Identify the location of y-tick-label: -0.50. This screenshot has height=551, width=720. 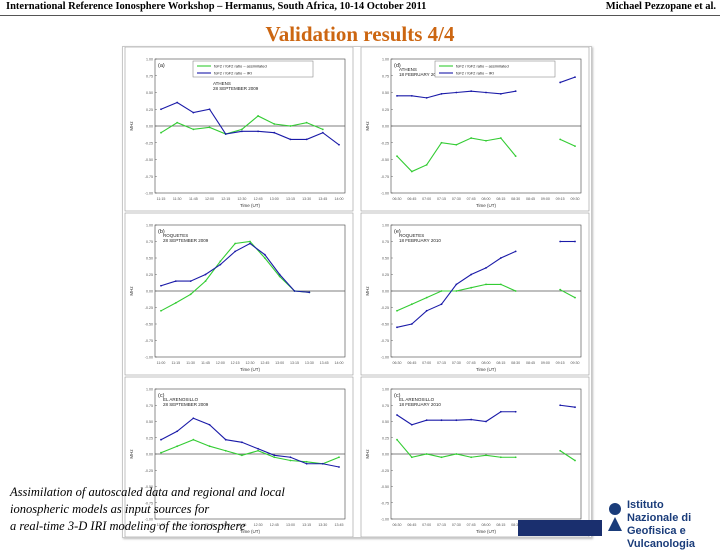
(149, 160).